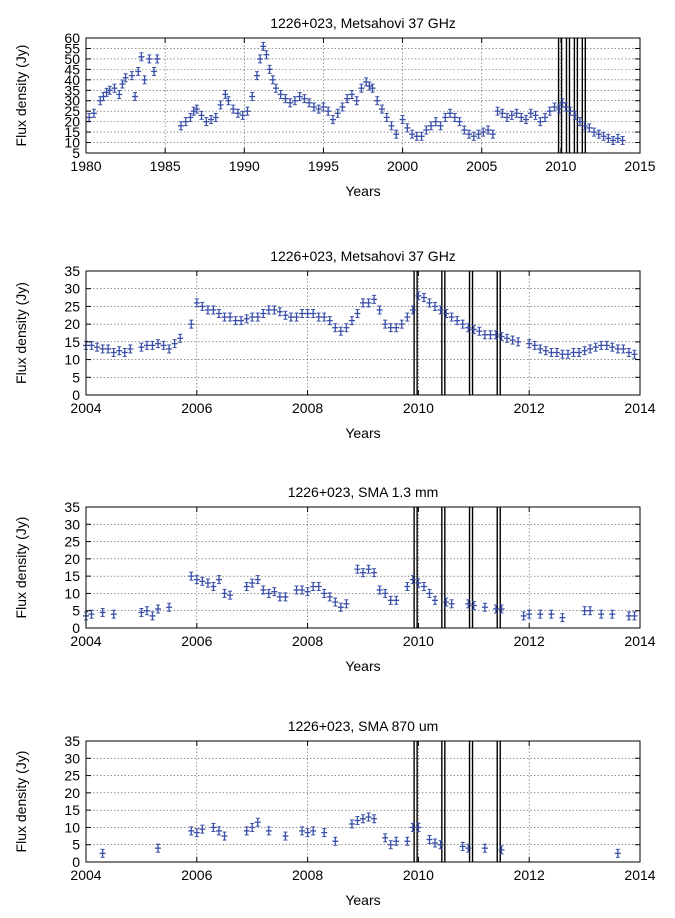 The width and height of the screenshot is (675, 918). What do you see at coordinates (72, 507) in the screenshot?
I see `y-tick-label: 35` at bounding box center [72, 507].